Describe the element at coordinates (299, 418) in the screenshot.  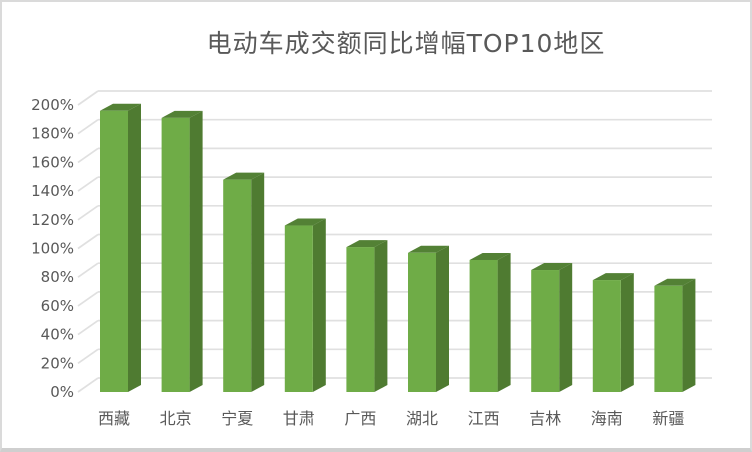
I see `x-axis-label: 甘肃` at that location.